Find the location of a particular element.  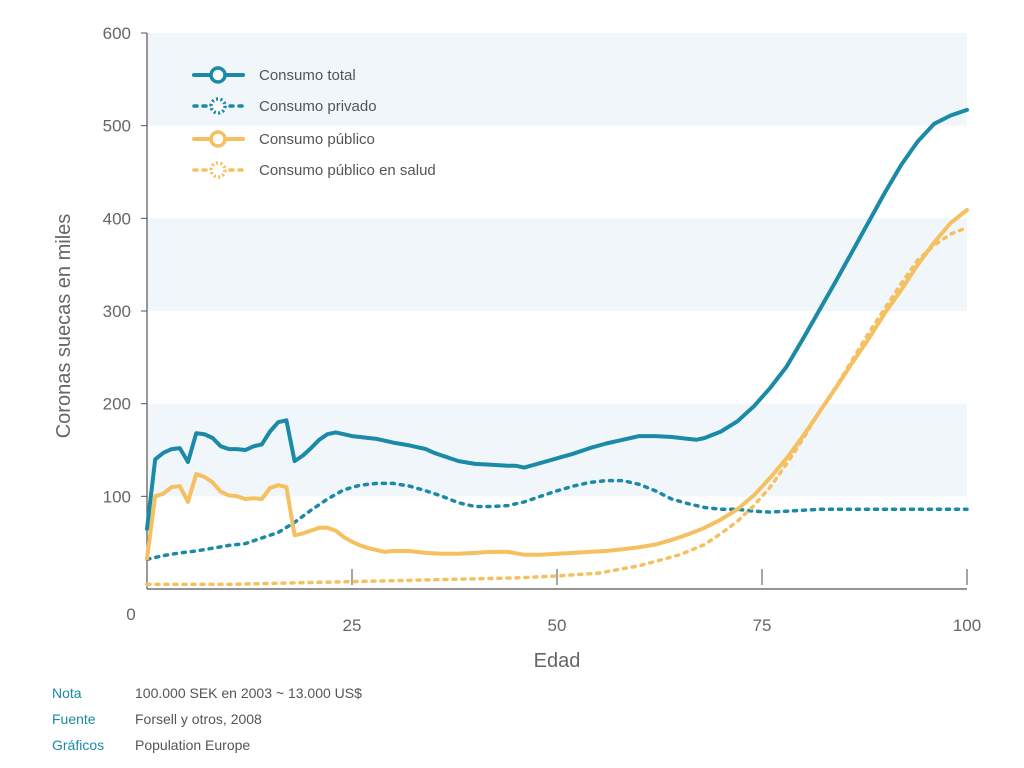

legend-label: Consumo privado is located at coordinates (318, 106).